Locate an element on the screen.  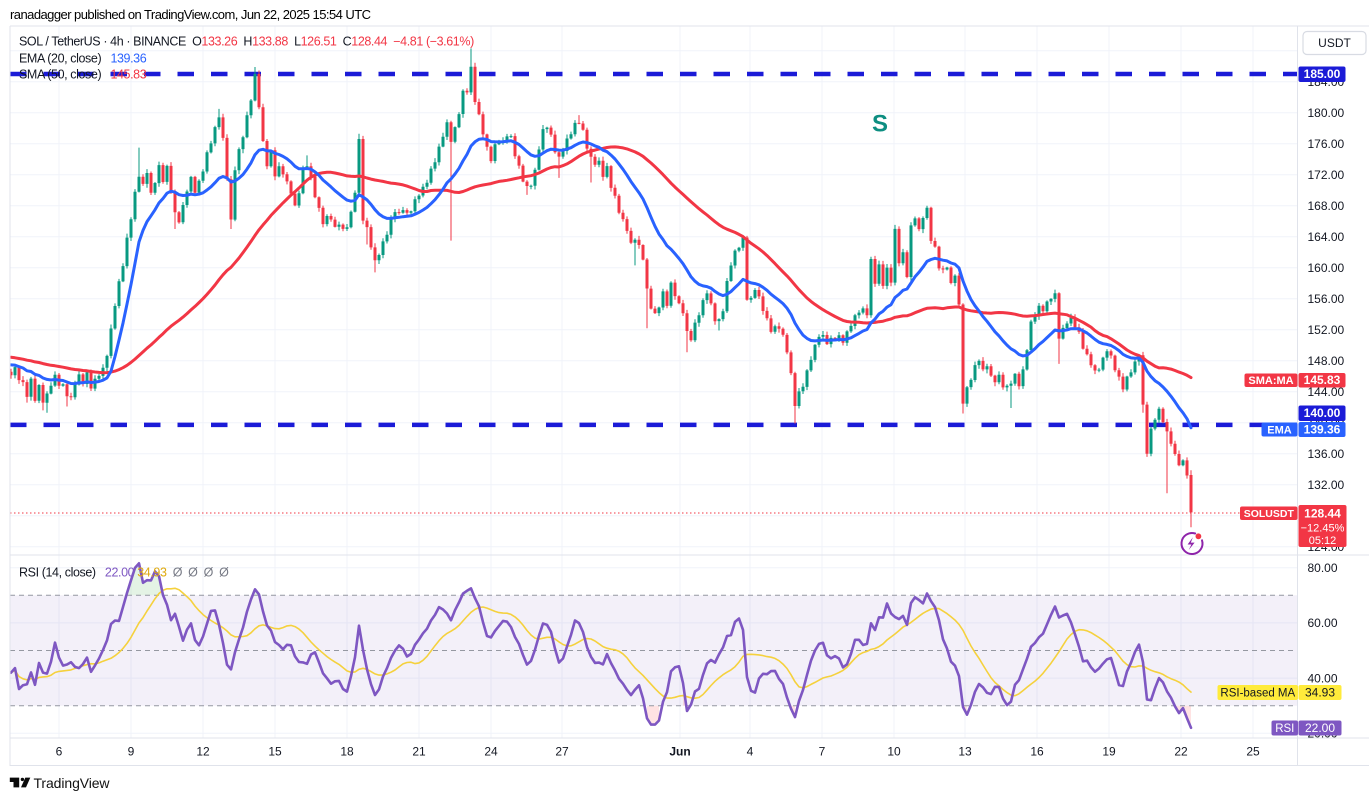
svg-text: 128.44 is located at coordinates (1322, 514).